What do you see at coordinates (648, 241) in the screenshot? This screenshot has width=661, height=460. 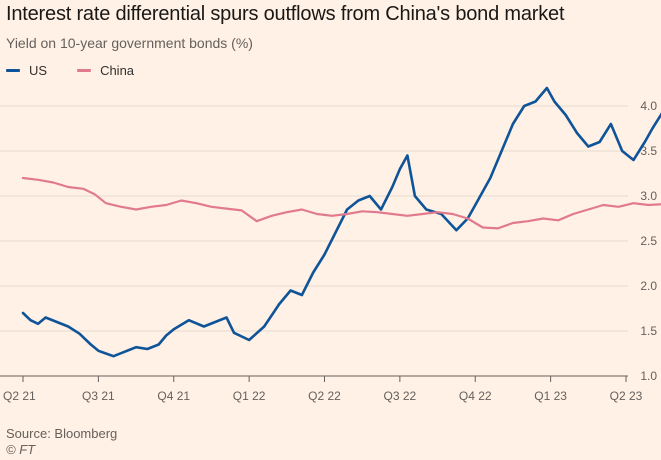 I see `y-tick-label: 2.5` at bounding box center [648, 241].